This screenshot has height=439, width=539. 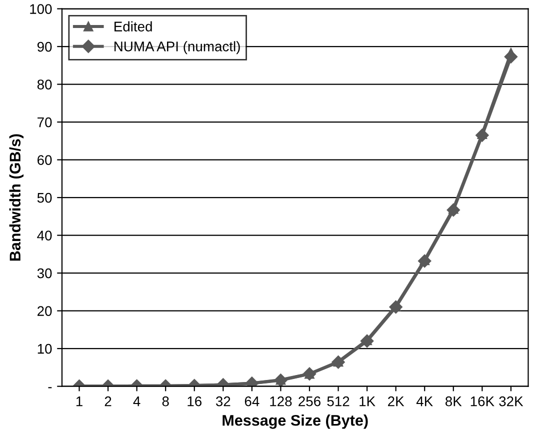 What do you see at coordinates (44, 47) in the screenshot?
I see `y-tick-label: 90` at bounding box center [44, 47].